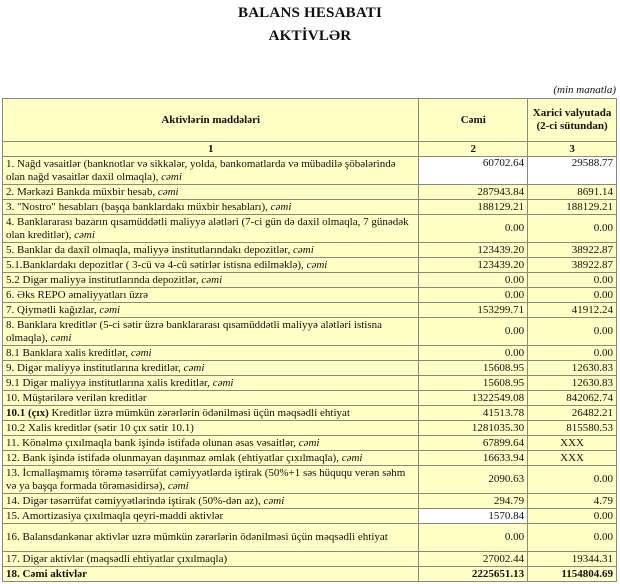 This screenshot has width=620, height=584. What do you see at coordinates (572, 265) in the screenshot?
I see `foreign-currency-value: 38922.87` at bounding box center [572, 265].